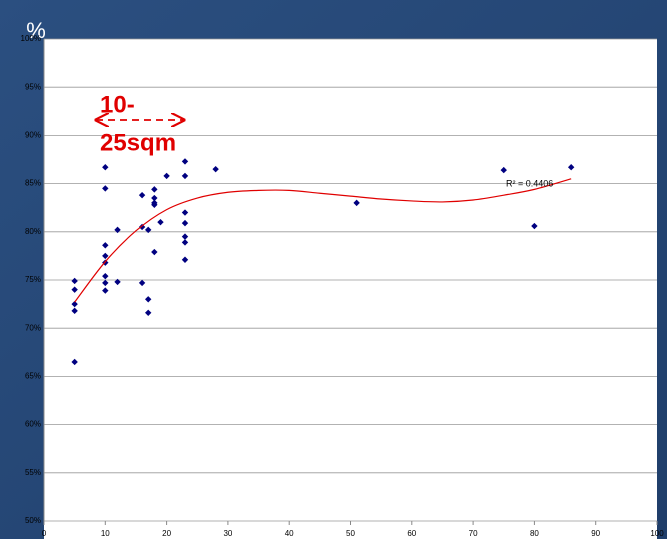 This screenshot has height=539, width=667. What do you see at coordinates (33, 472) in the screenshot?
I see `y-tick-label: 55%` at bounding box center [33, 472].